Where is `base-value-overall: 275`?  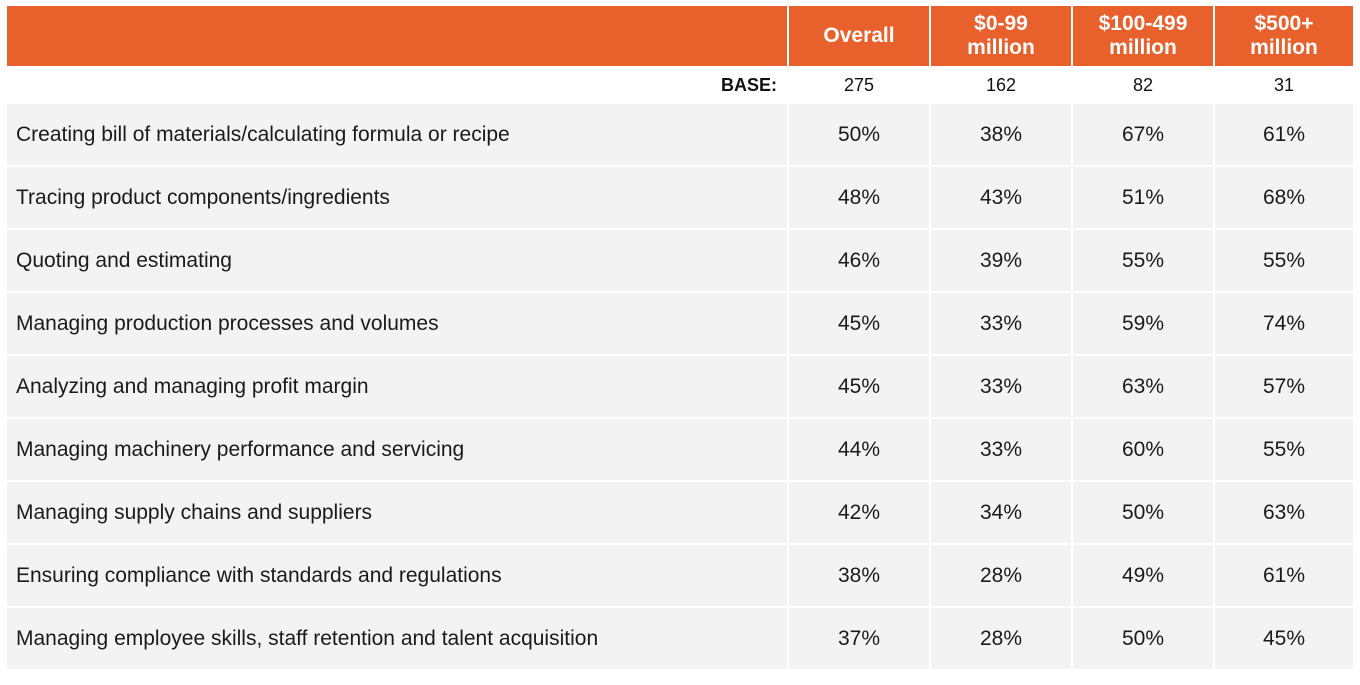 base-value-overall: 275 is located at coordinates (859, 85).